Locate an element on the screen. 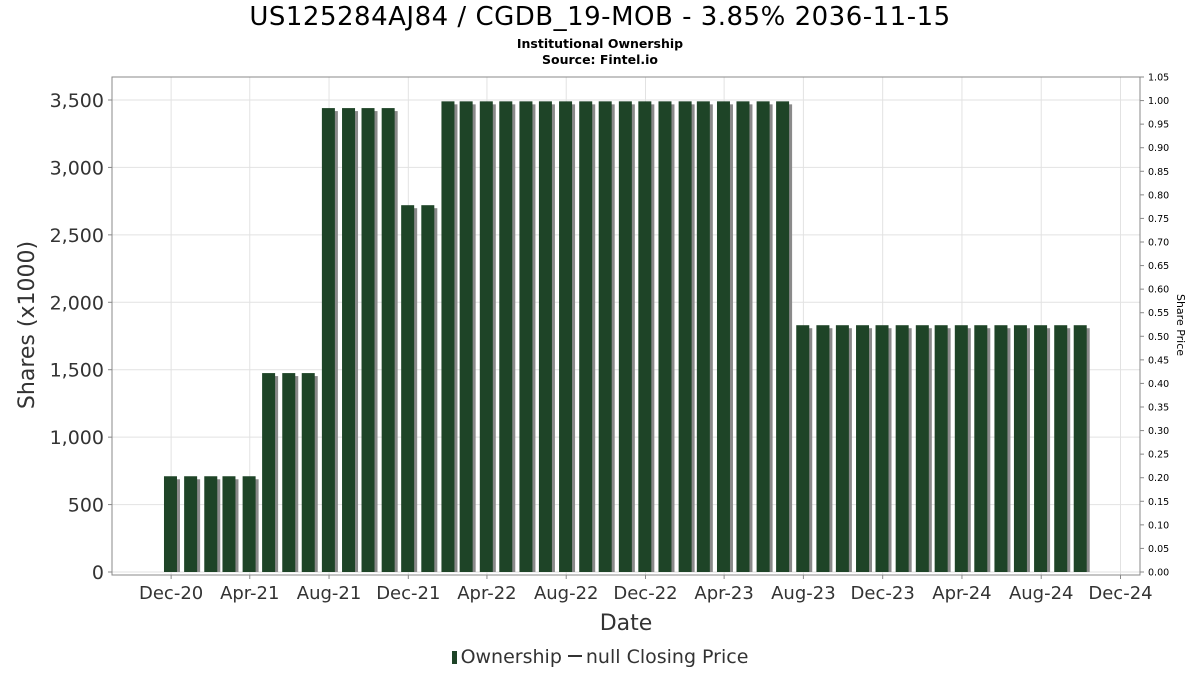  y2-axis-label: Share Price is located at coordinates (1180, 325).